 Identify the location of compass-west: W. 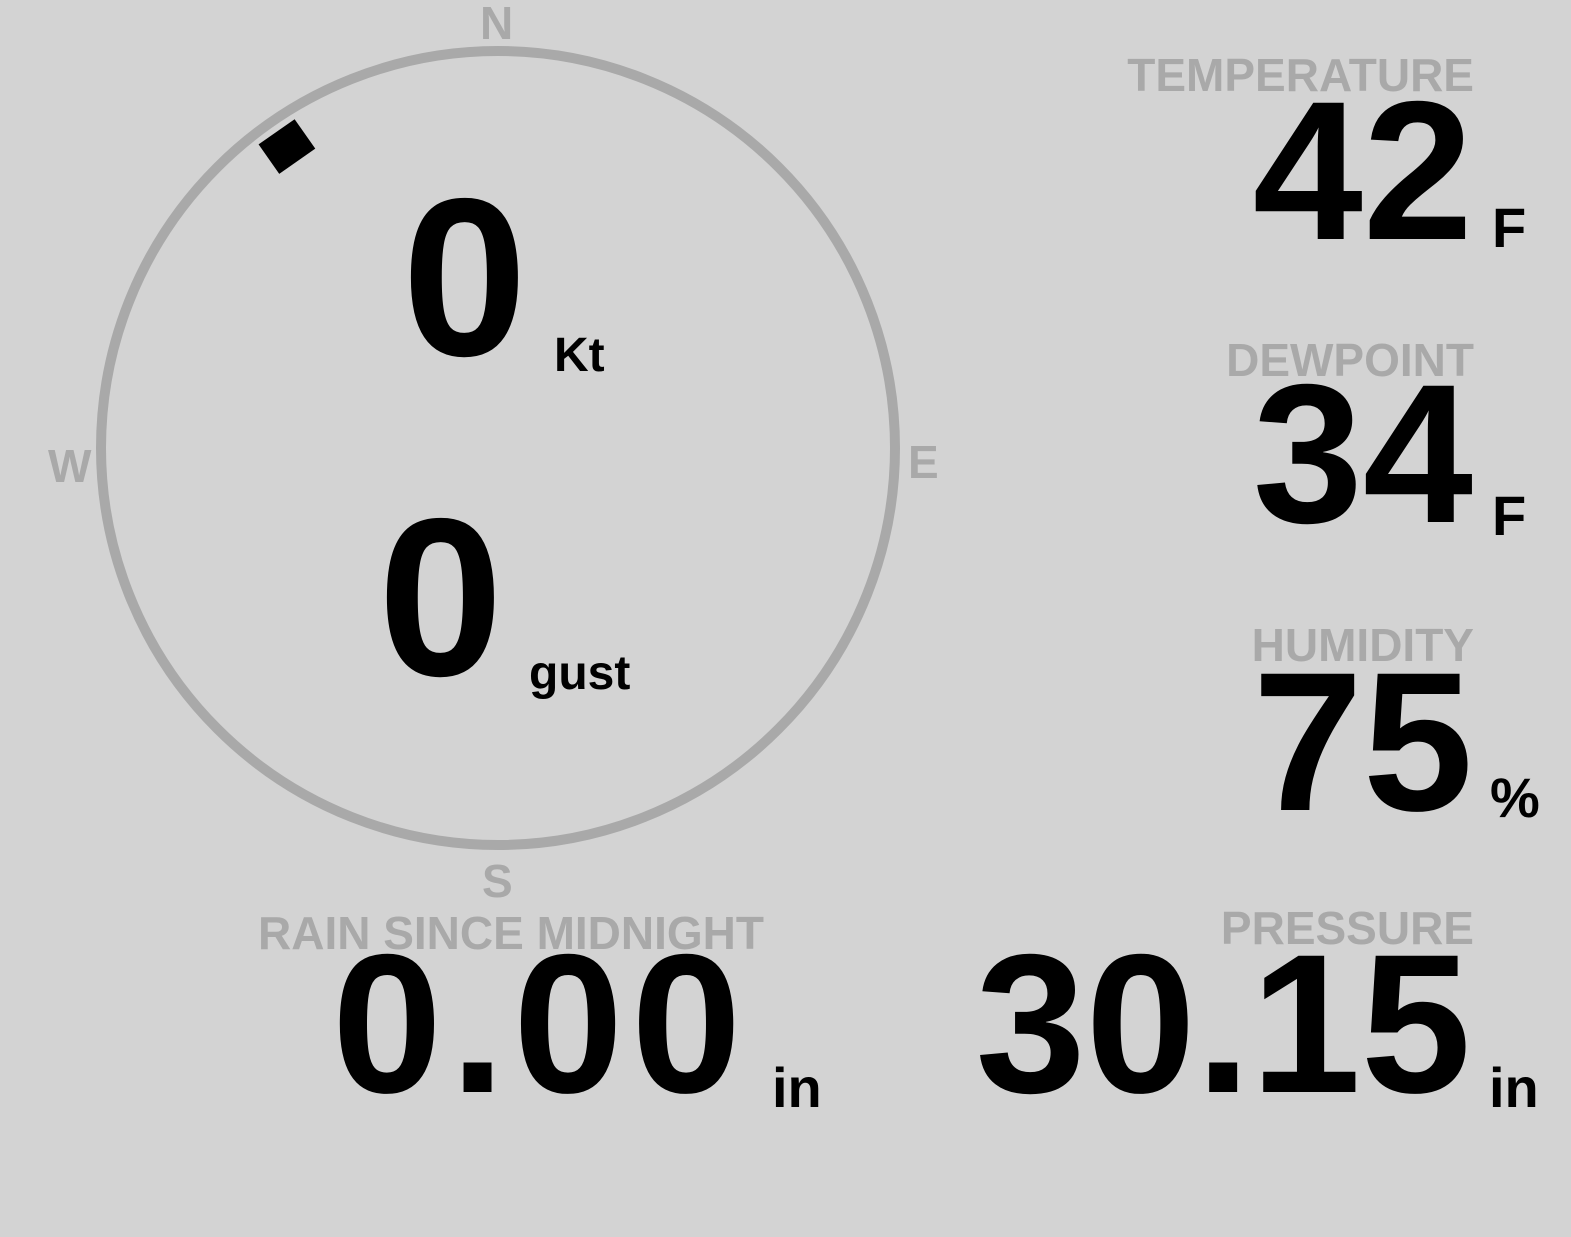
(70, 466).